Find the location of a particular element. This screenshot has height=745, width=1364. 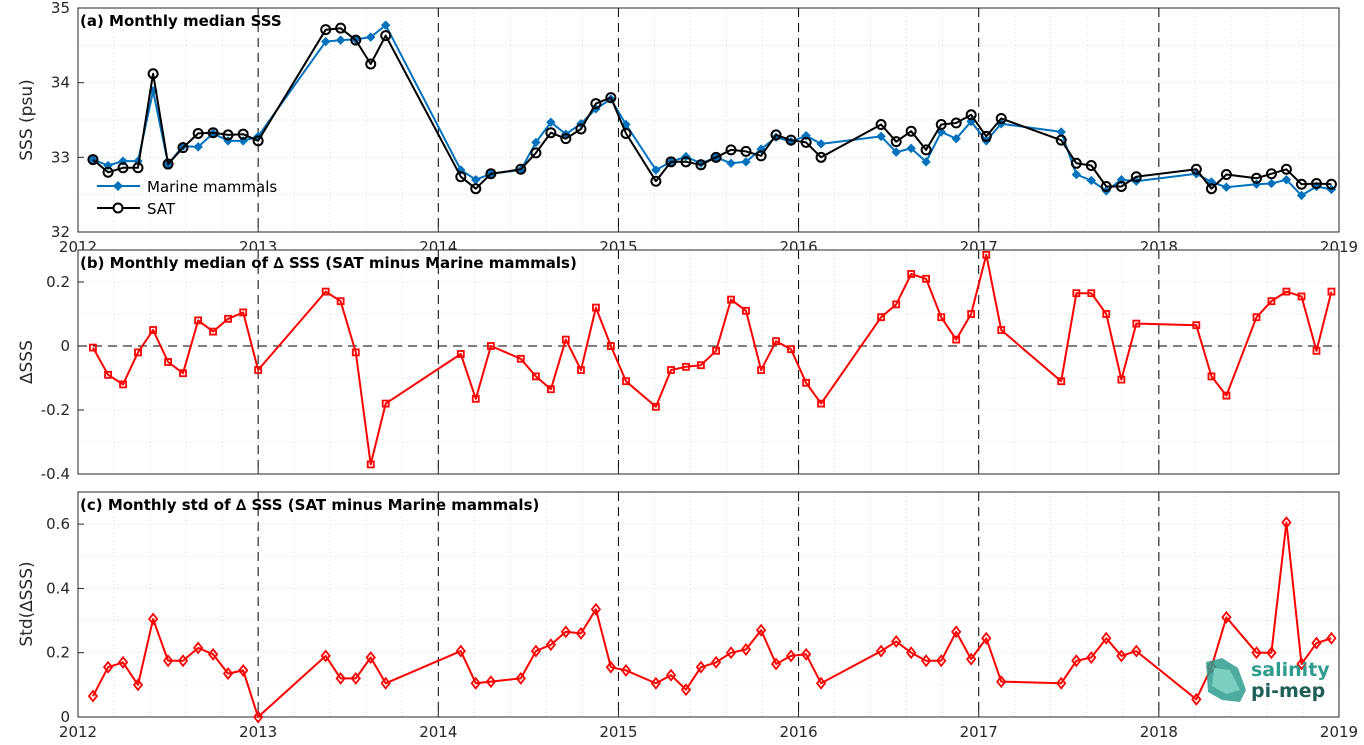

panel-b-ylabel: ∆SSS is located at coordinates (27, 362).